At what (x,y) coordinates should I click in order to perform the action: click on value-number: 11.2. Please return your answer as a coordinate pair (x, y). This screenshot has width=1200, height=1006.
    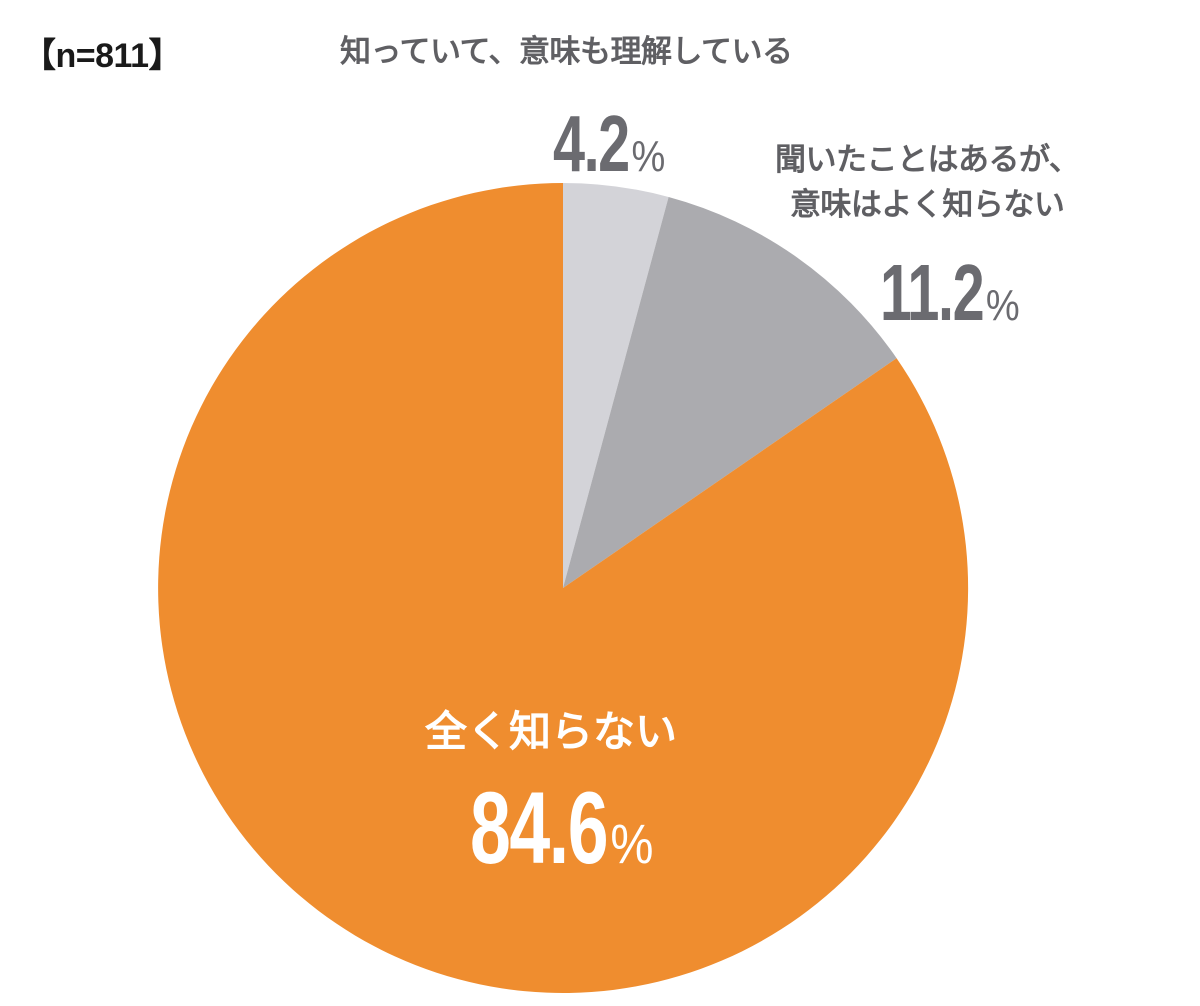
    Looking at the image, I should click on (932, 292).